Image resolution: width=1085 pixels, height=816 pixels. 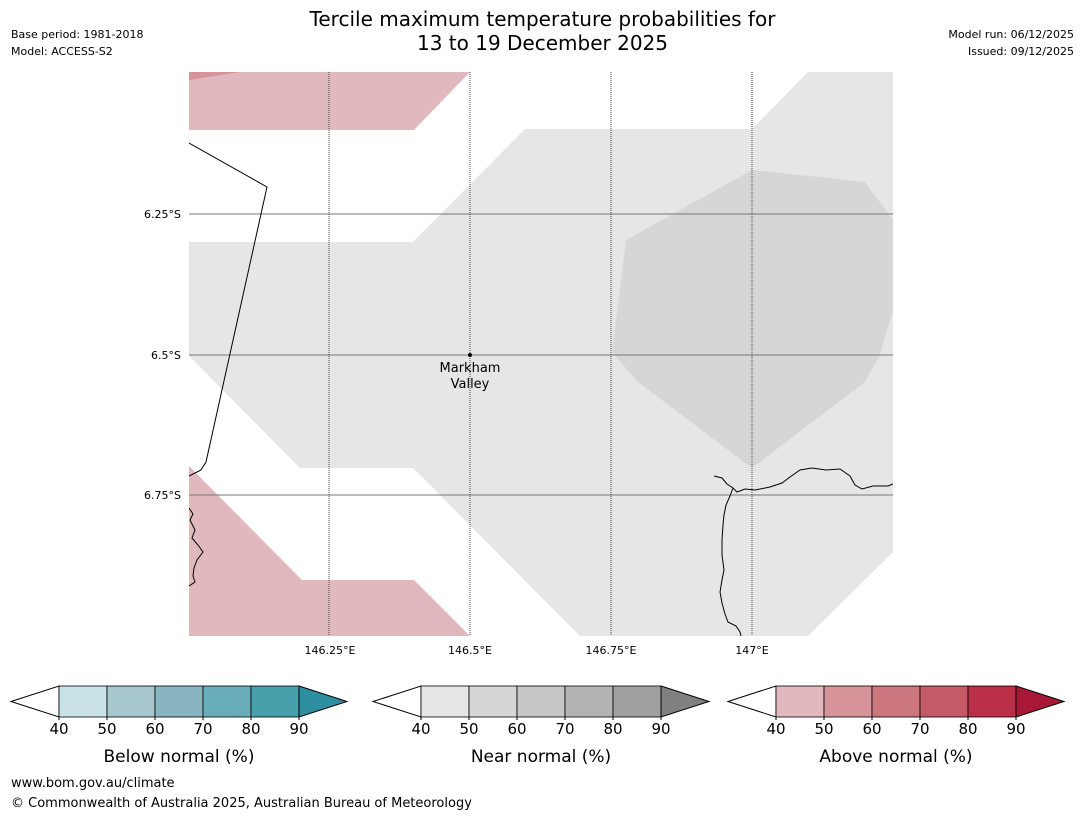 What do you see at coordinates (751, 650) in the screenshot?
I see `lon-label: 147°E` at bounding box center [751, 650].